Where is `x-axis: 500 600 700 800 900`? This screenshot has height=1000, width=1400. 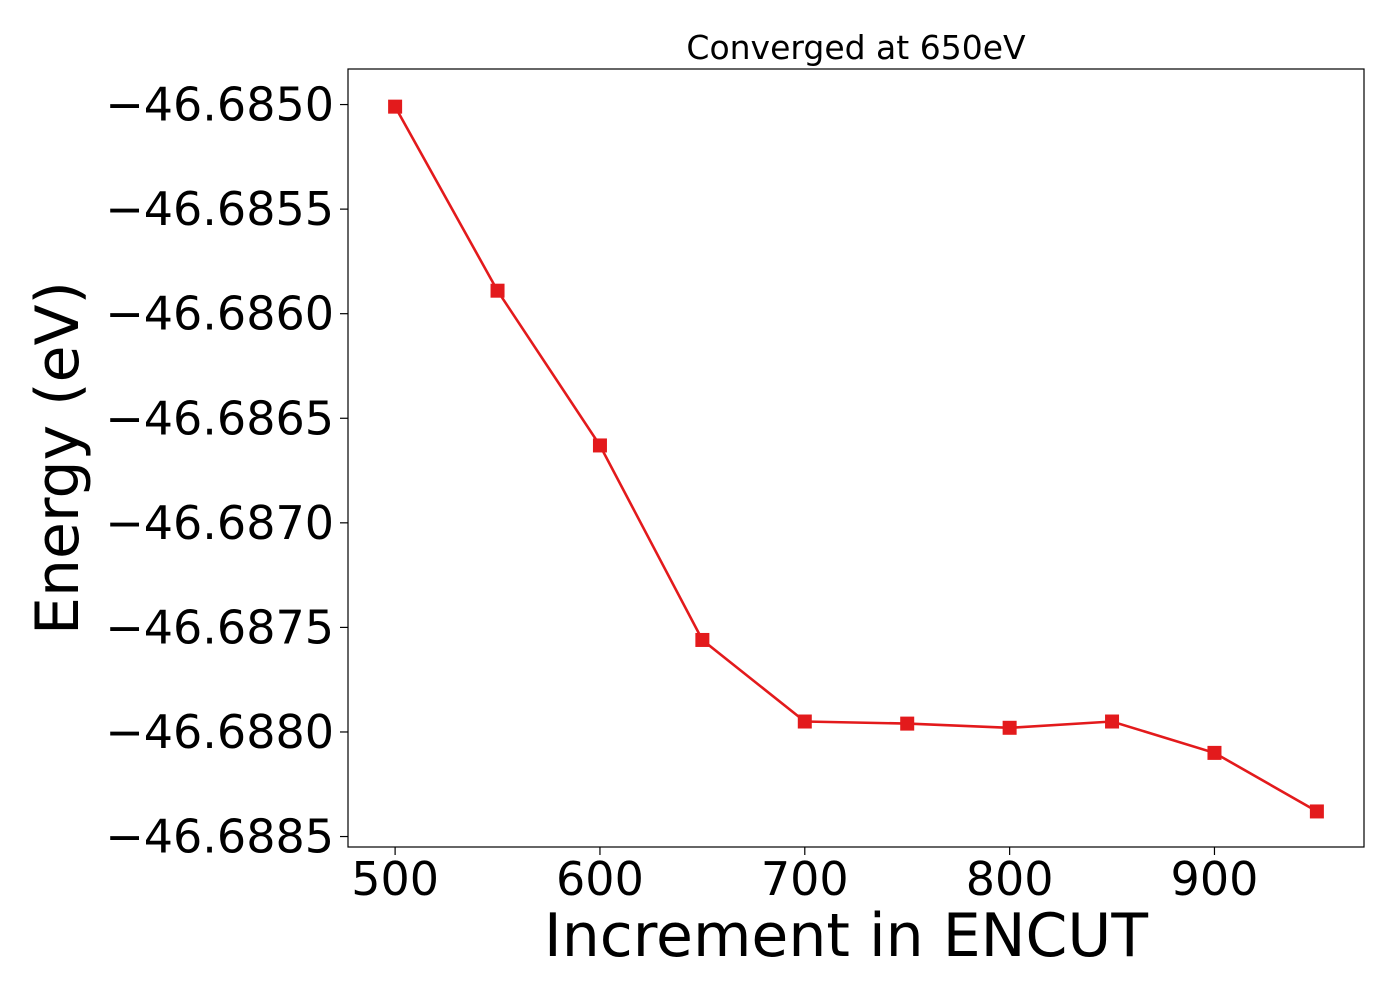
x-axis: 500 600 700 800 900 is located at coordinates (804, 876).